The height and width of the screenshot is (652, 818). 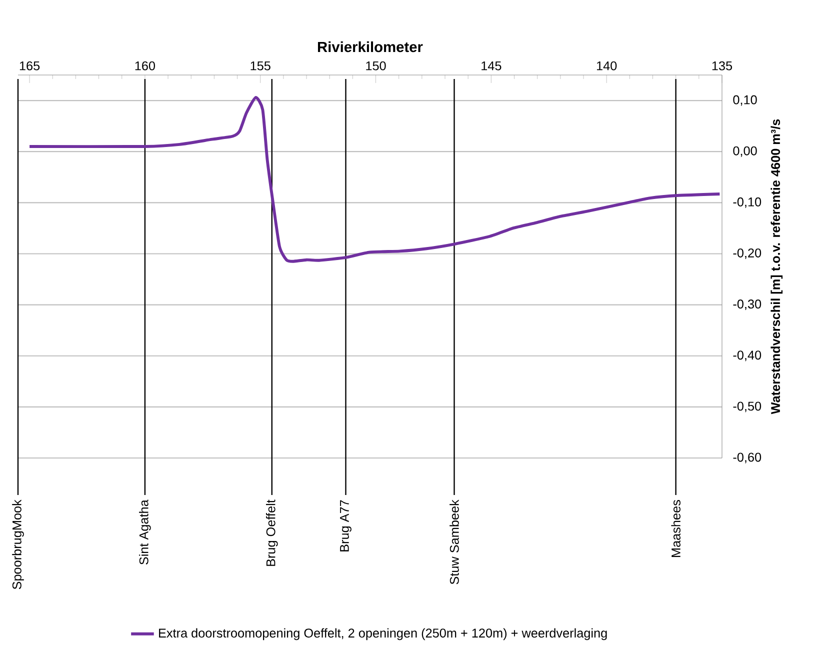 What do you see at coordinates (606, 65) in the screenshot?
I see `x-tick-label: 140` at bounding box center [606, 65].